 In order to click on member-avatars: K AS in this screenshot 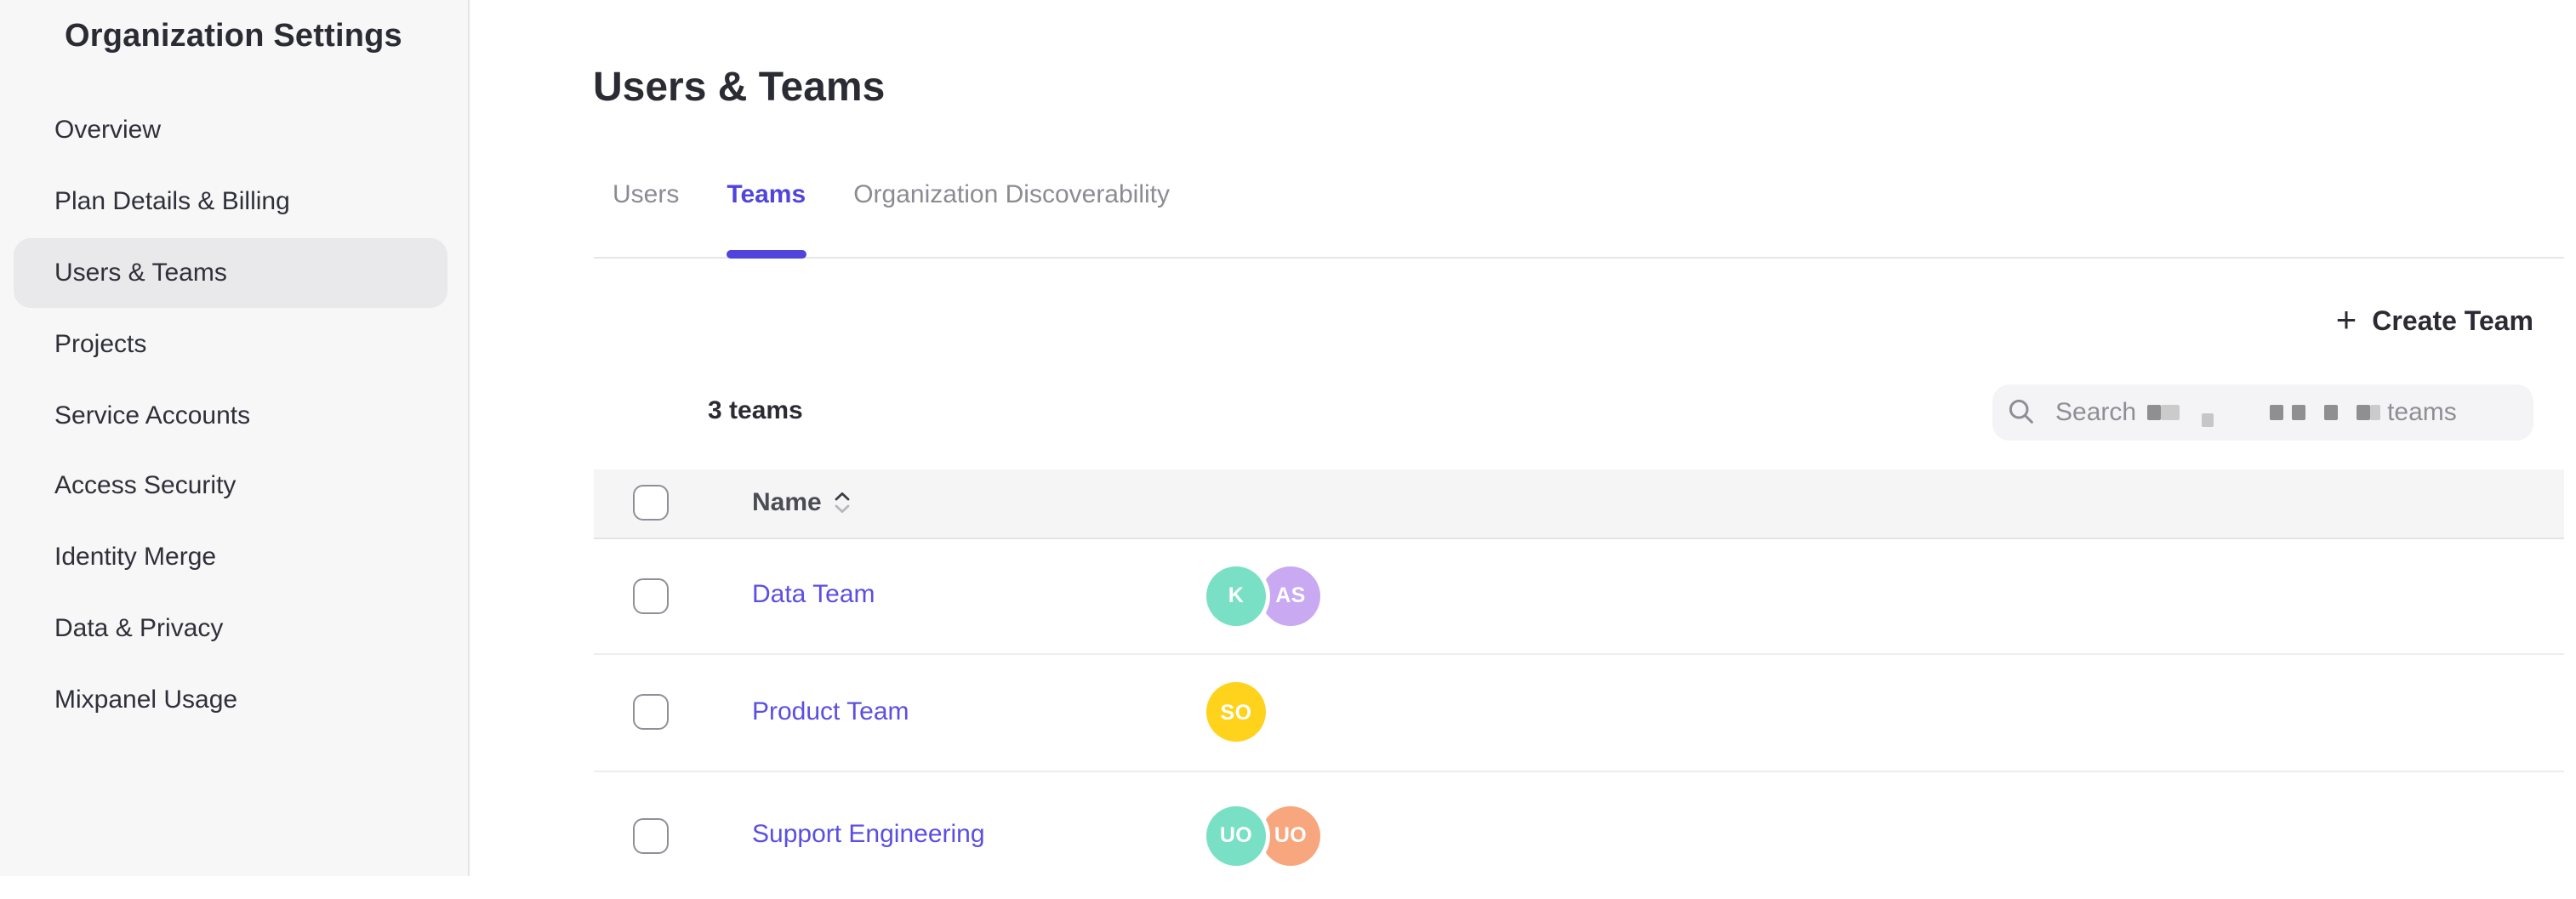, I will do `click(1263, 596)`.